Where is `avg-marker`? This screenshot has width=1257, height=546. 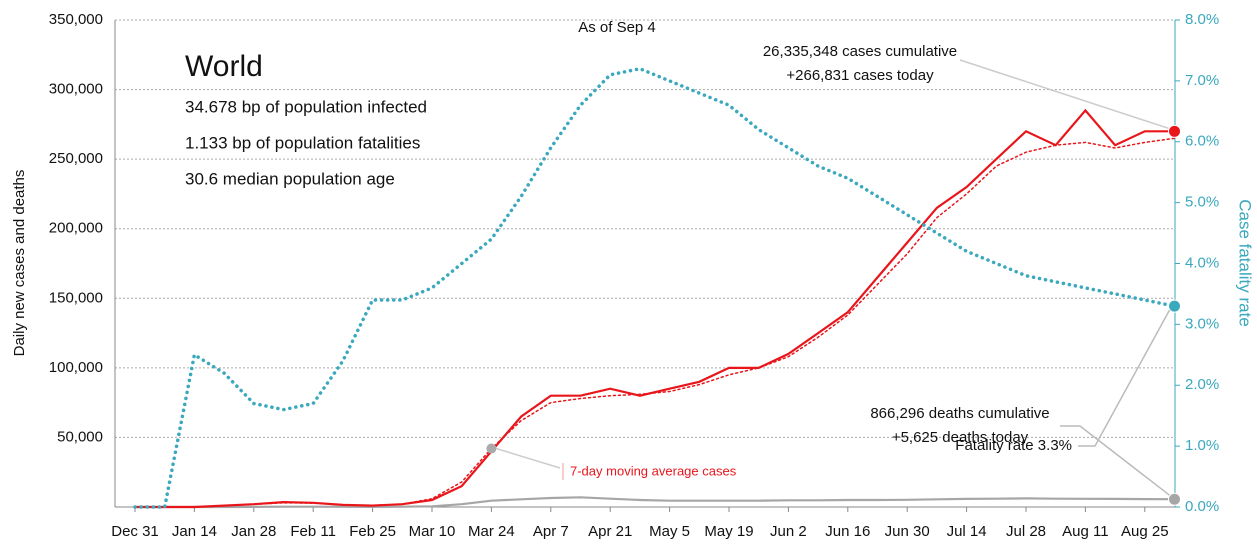 avg-marker is located at coordinates (491, 448).